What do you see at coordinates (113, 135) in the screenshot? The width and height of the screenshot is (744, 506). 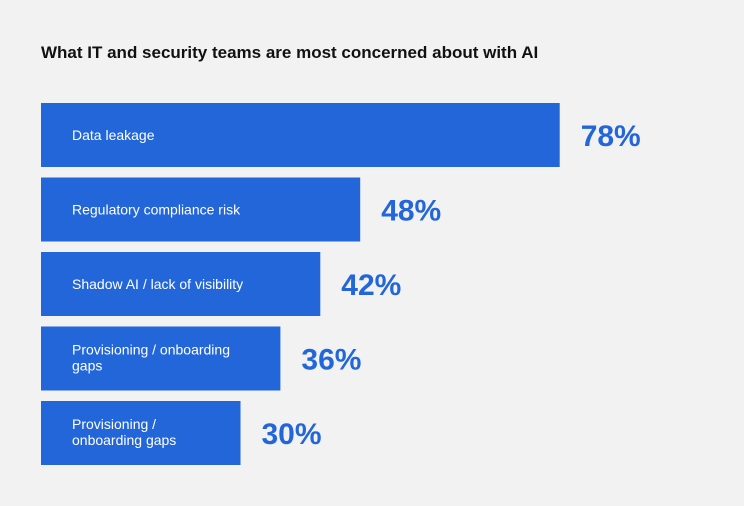 I see `bar-category-label: Data leakage` at bounding box center [113, 135].